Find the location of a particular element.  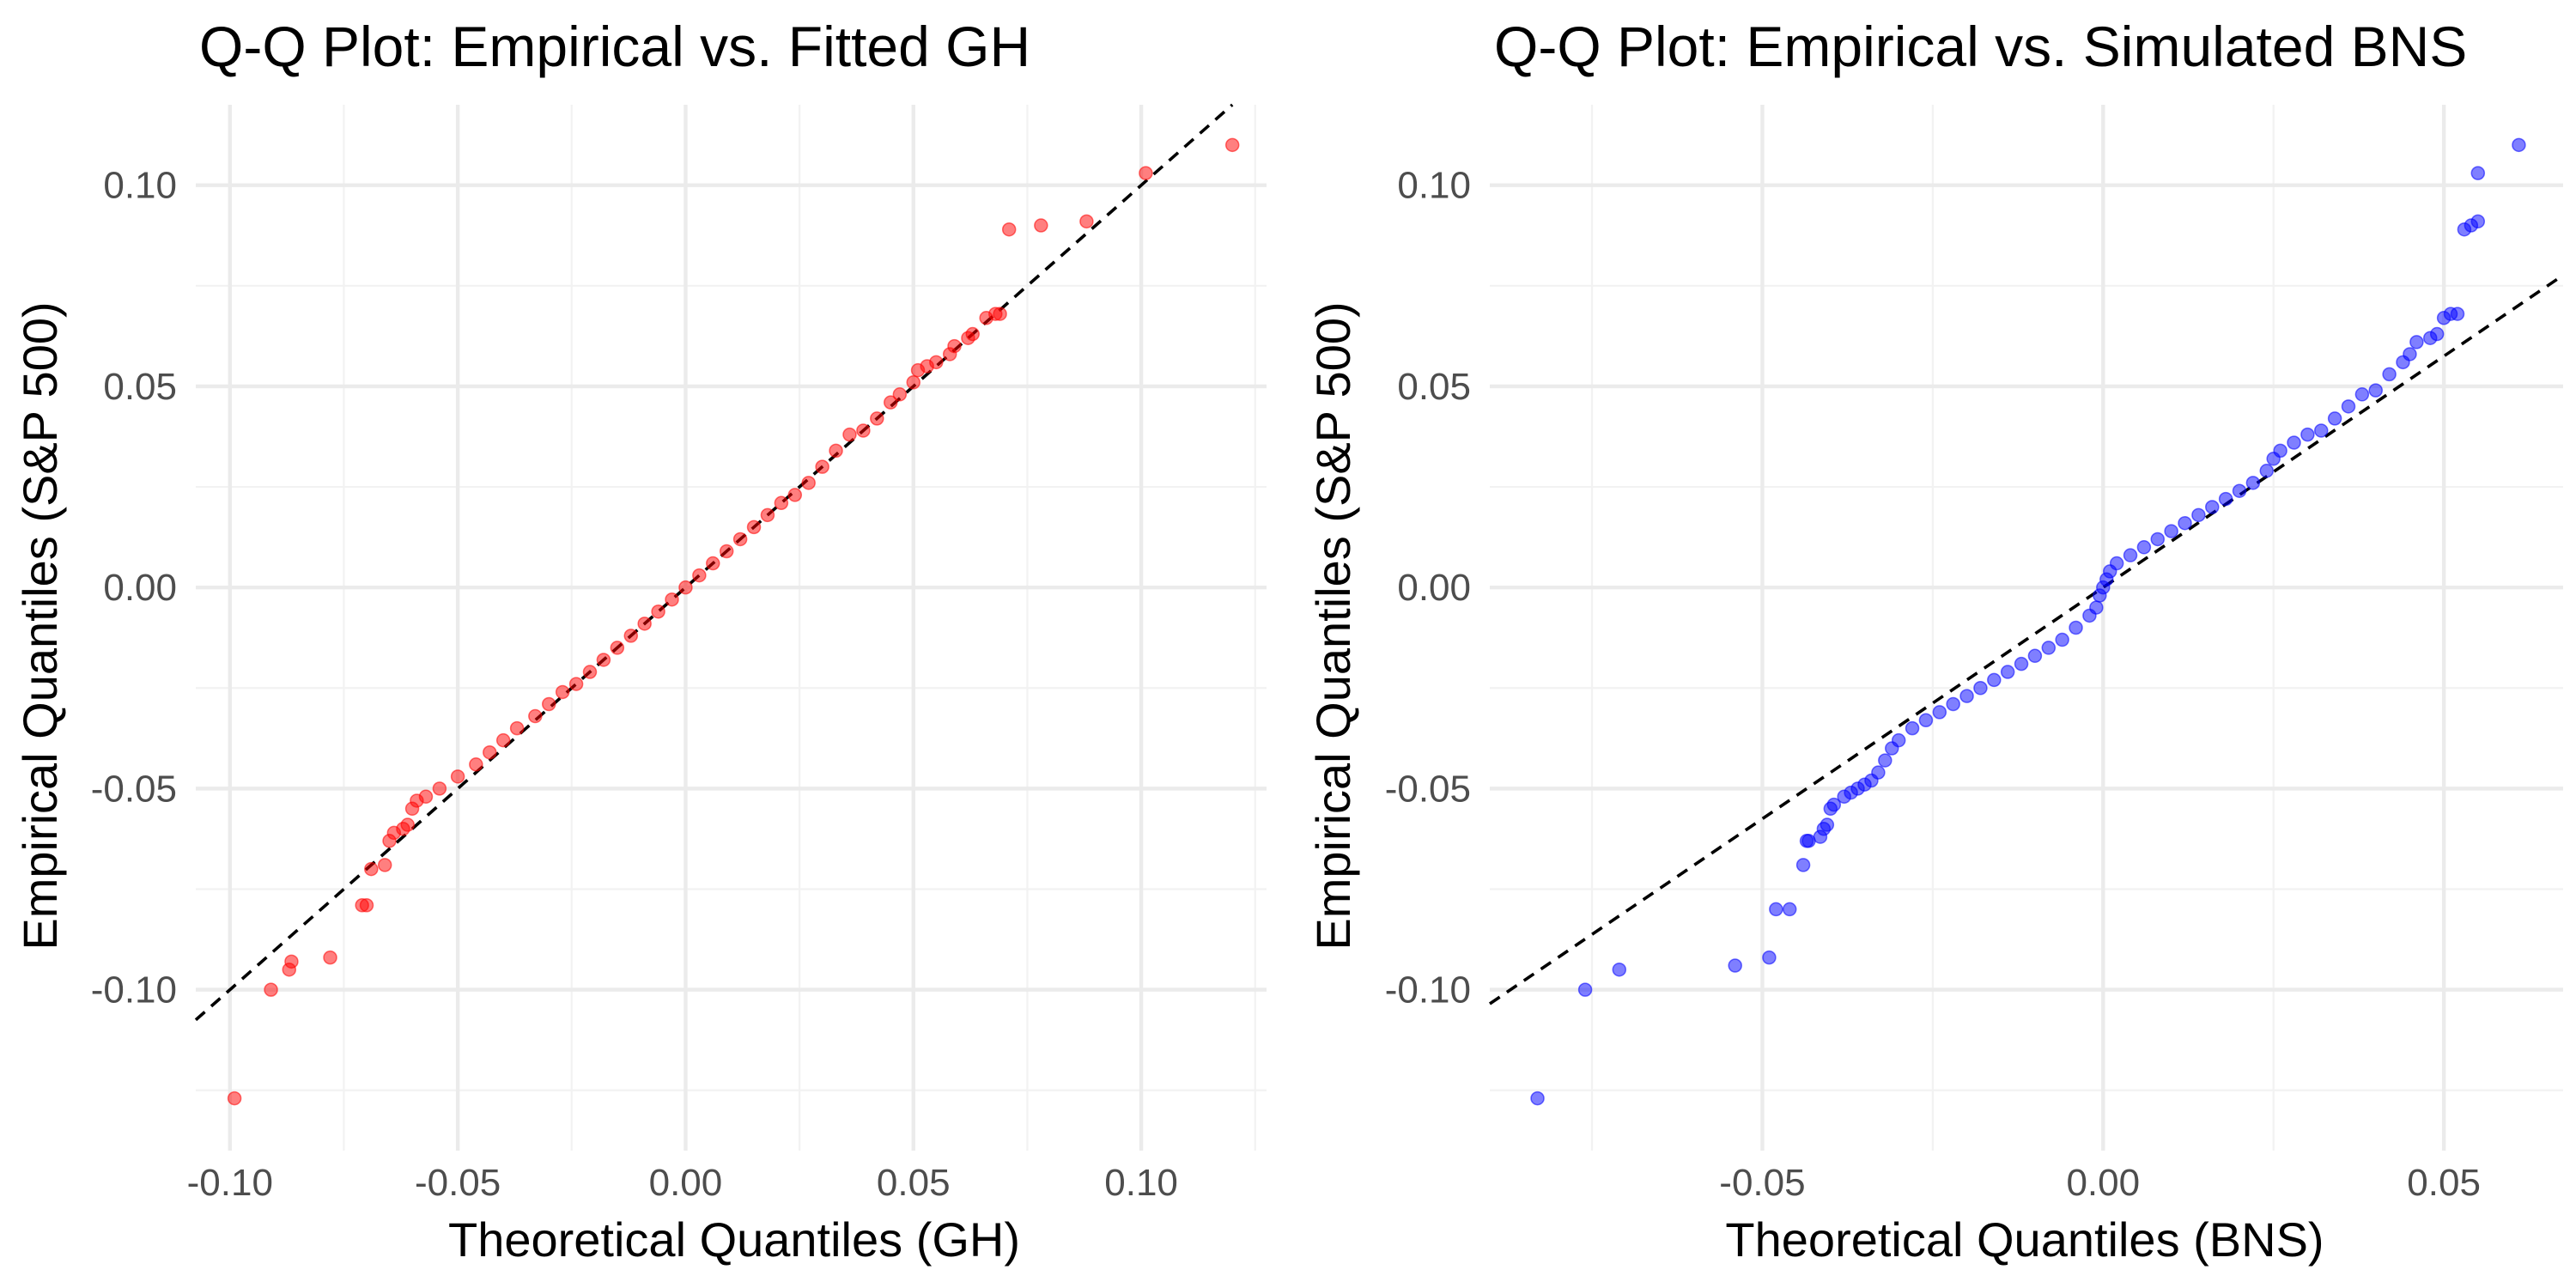

y-tick-label: 0.05 is located at coordinates (1434, 387).